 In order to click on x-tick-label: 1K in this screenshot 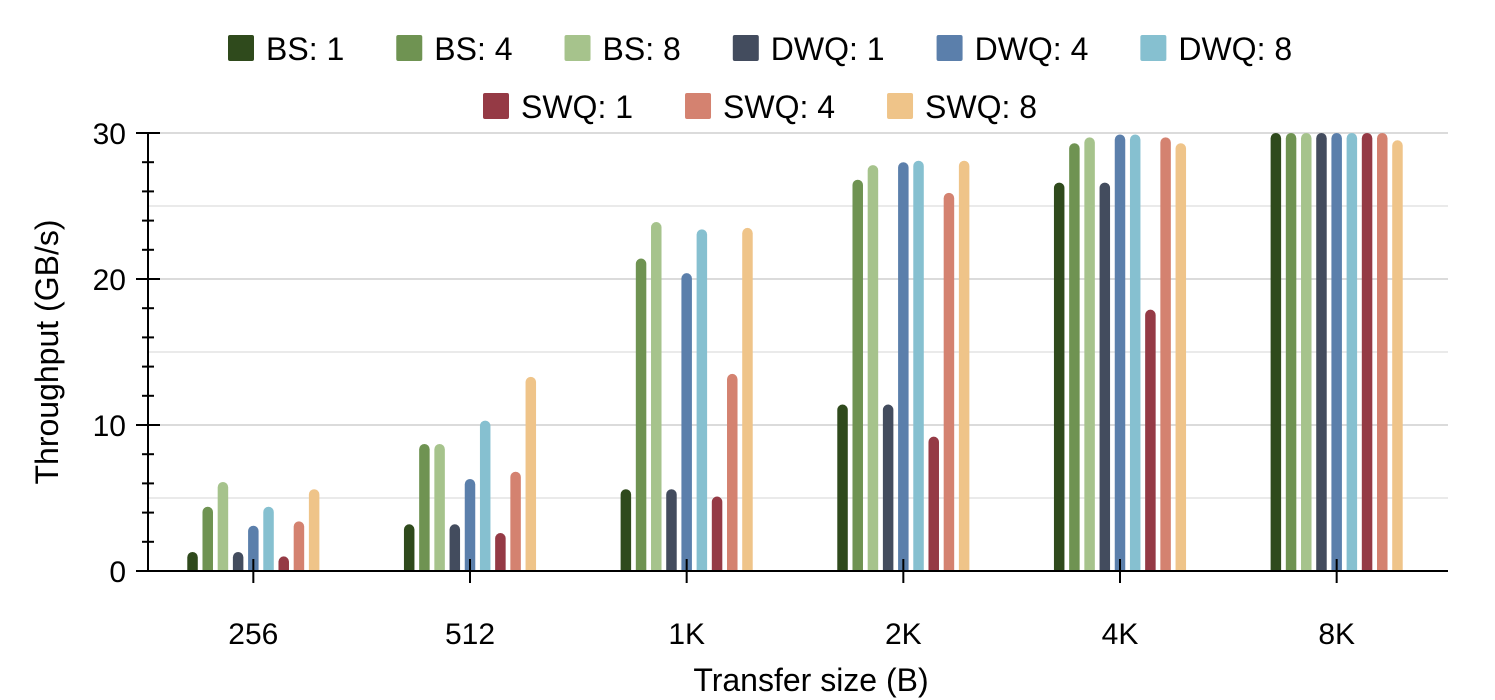, I will do `click(686, 634)`.